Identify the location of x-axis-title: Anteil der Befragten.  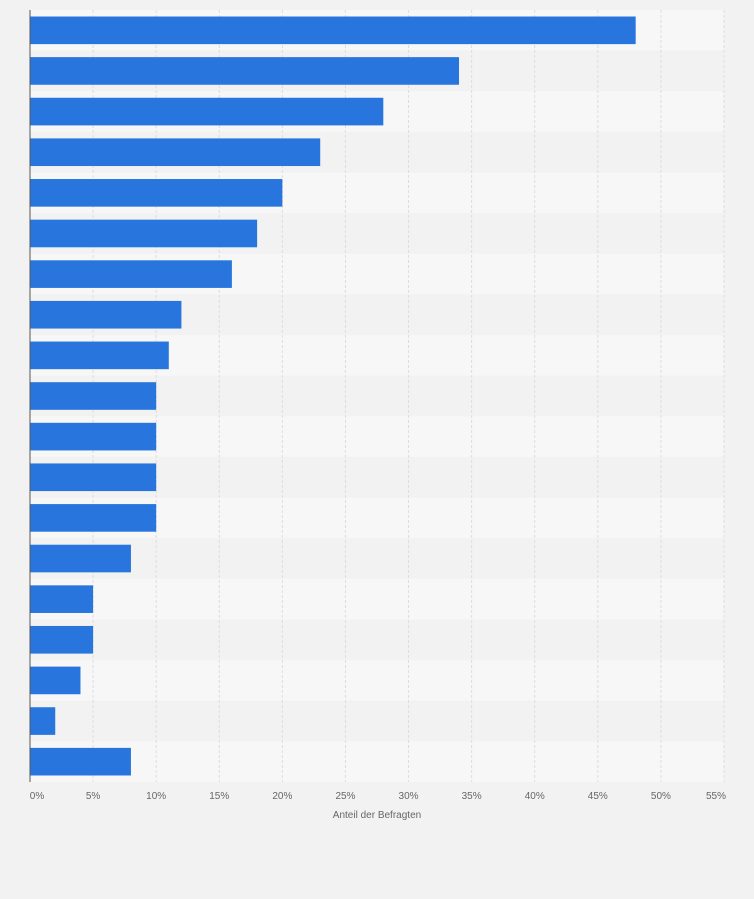
(377, 815).